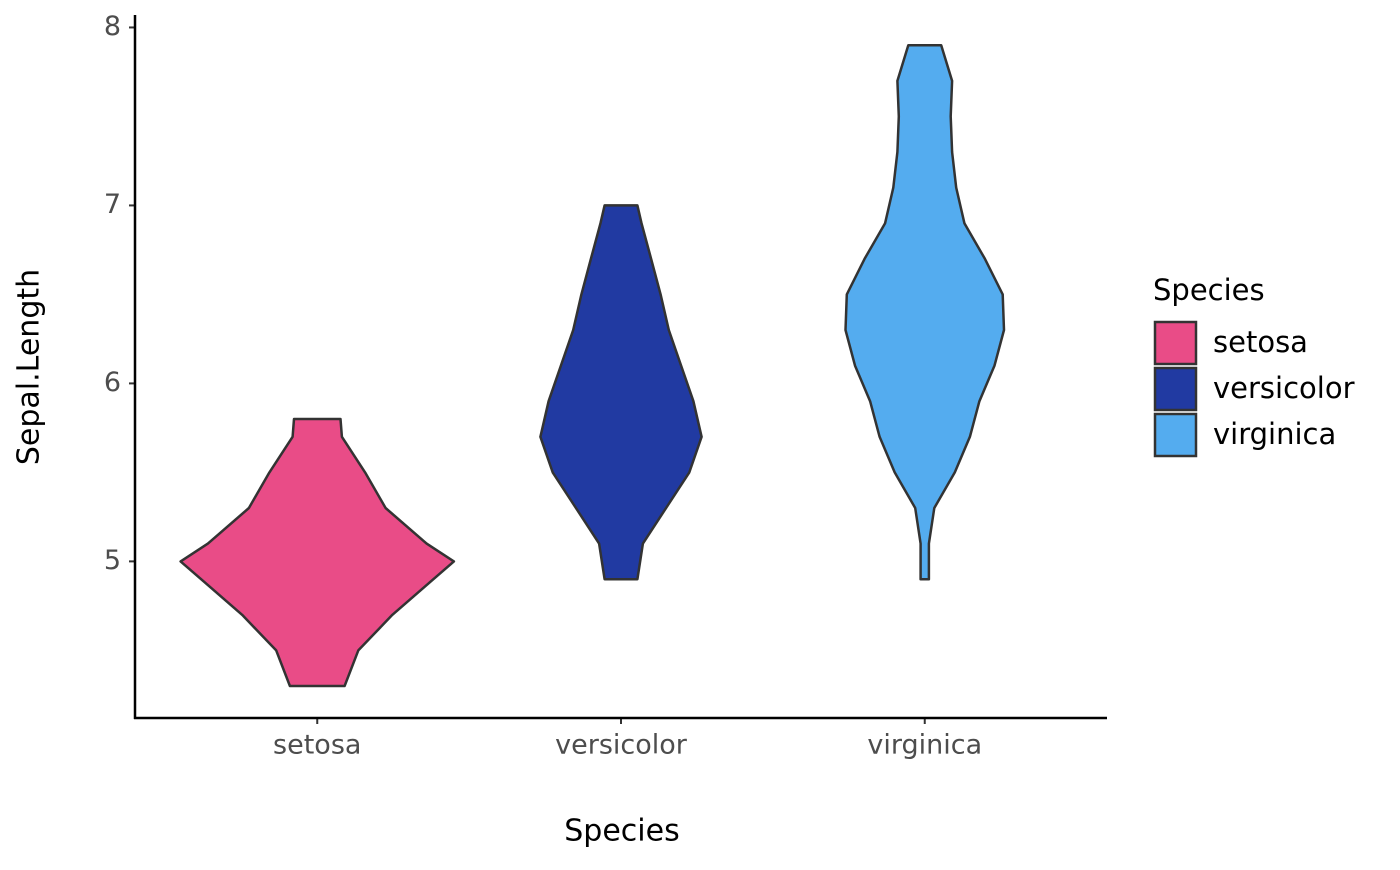 The height and width of the screenshot is (870, 1400). I want to click on legend-label: versicolor, so click(1284, 388).